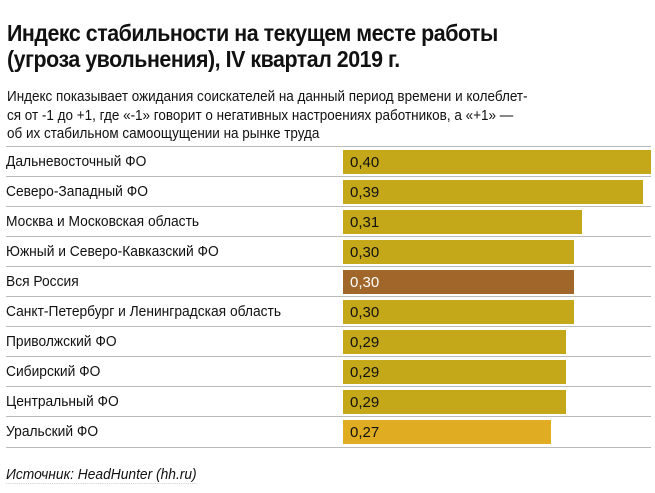  What do you see at coordinates (462, 222) in the screenshot?
I see `bar: 0,31` at bounding box center [462, 222].